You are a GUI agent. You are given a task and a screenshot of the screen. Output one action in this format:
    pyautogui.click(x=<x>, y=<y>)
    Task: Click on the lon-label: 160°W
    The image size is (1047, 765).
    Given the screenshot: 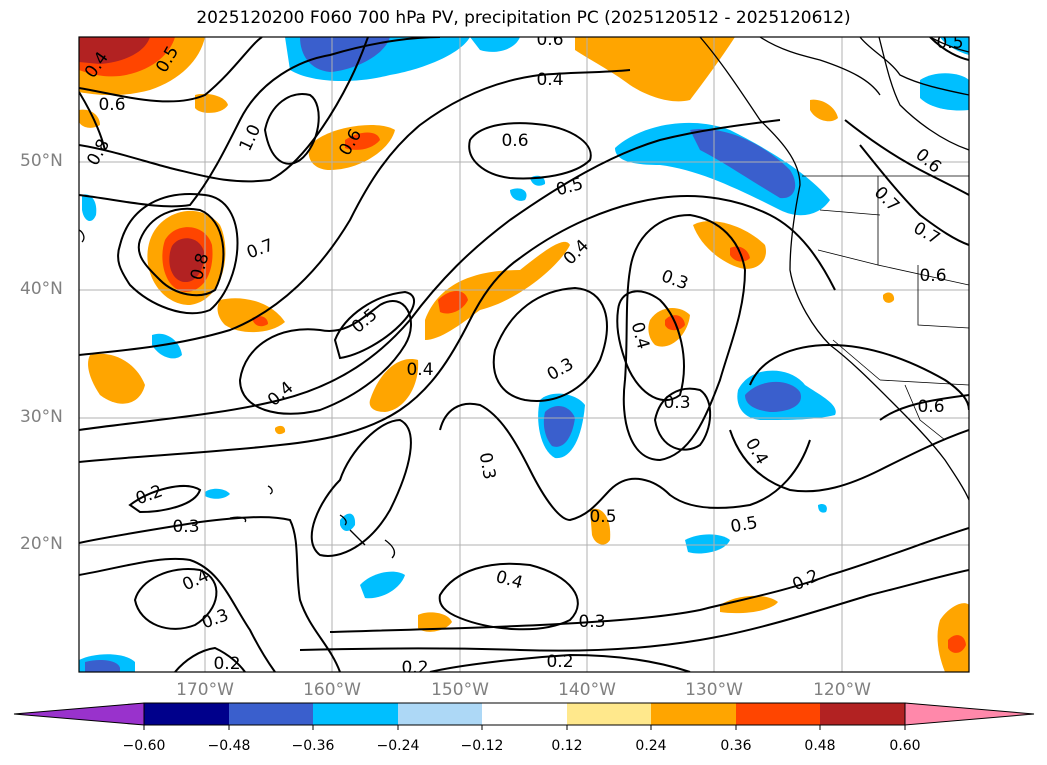 What is the action you would take?
    pyautogui.click(x=332, y=690)
    